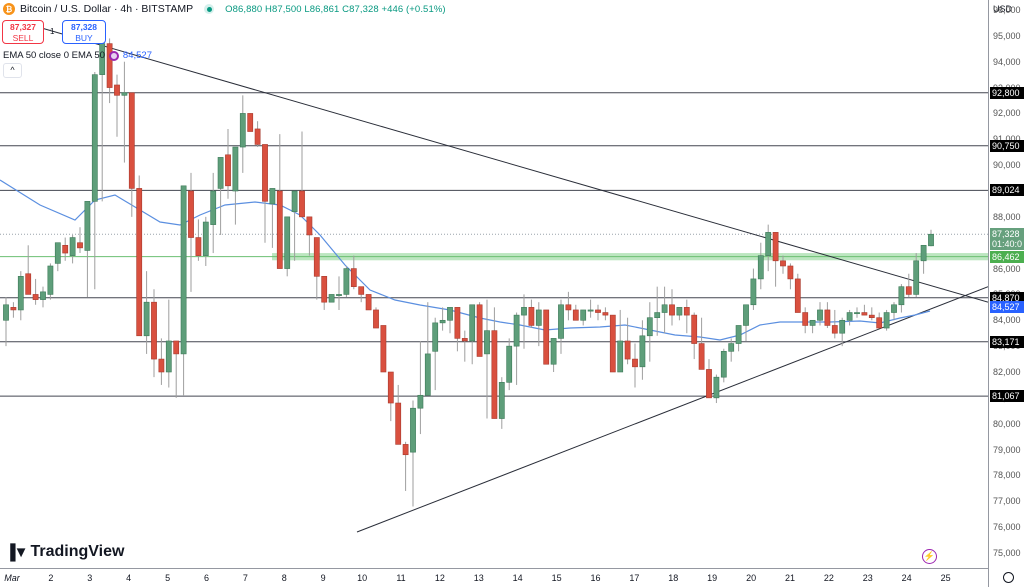  I want to click on time-tick: 20, so click(751, 578).